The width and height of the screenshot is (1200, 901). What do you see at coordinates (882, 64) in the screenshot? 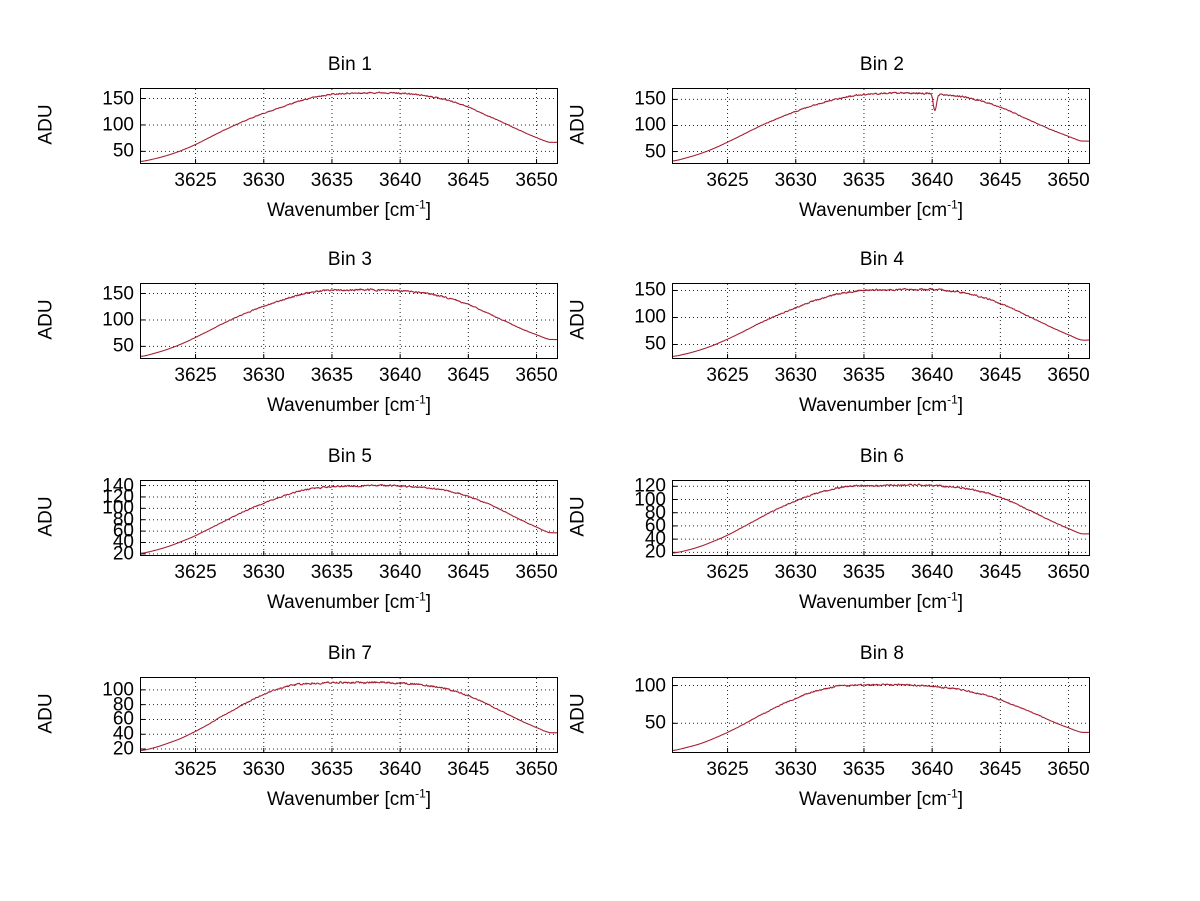
I see `subplot-title: Bin 2` at bounding box center [882, 64].